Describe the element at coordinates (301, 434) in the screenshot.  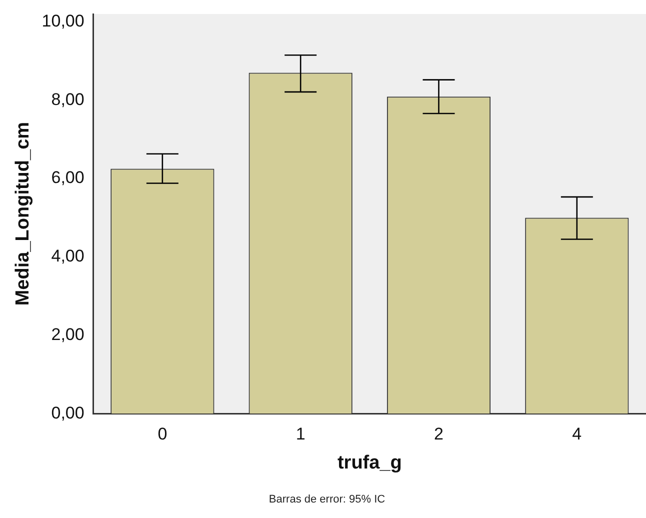
I see `x-tick-label: 1` at that location.